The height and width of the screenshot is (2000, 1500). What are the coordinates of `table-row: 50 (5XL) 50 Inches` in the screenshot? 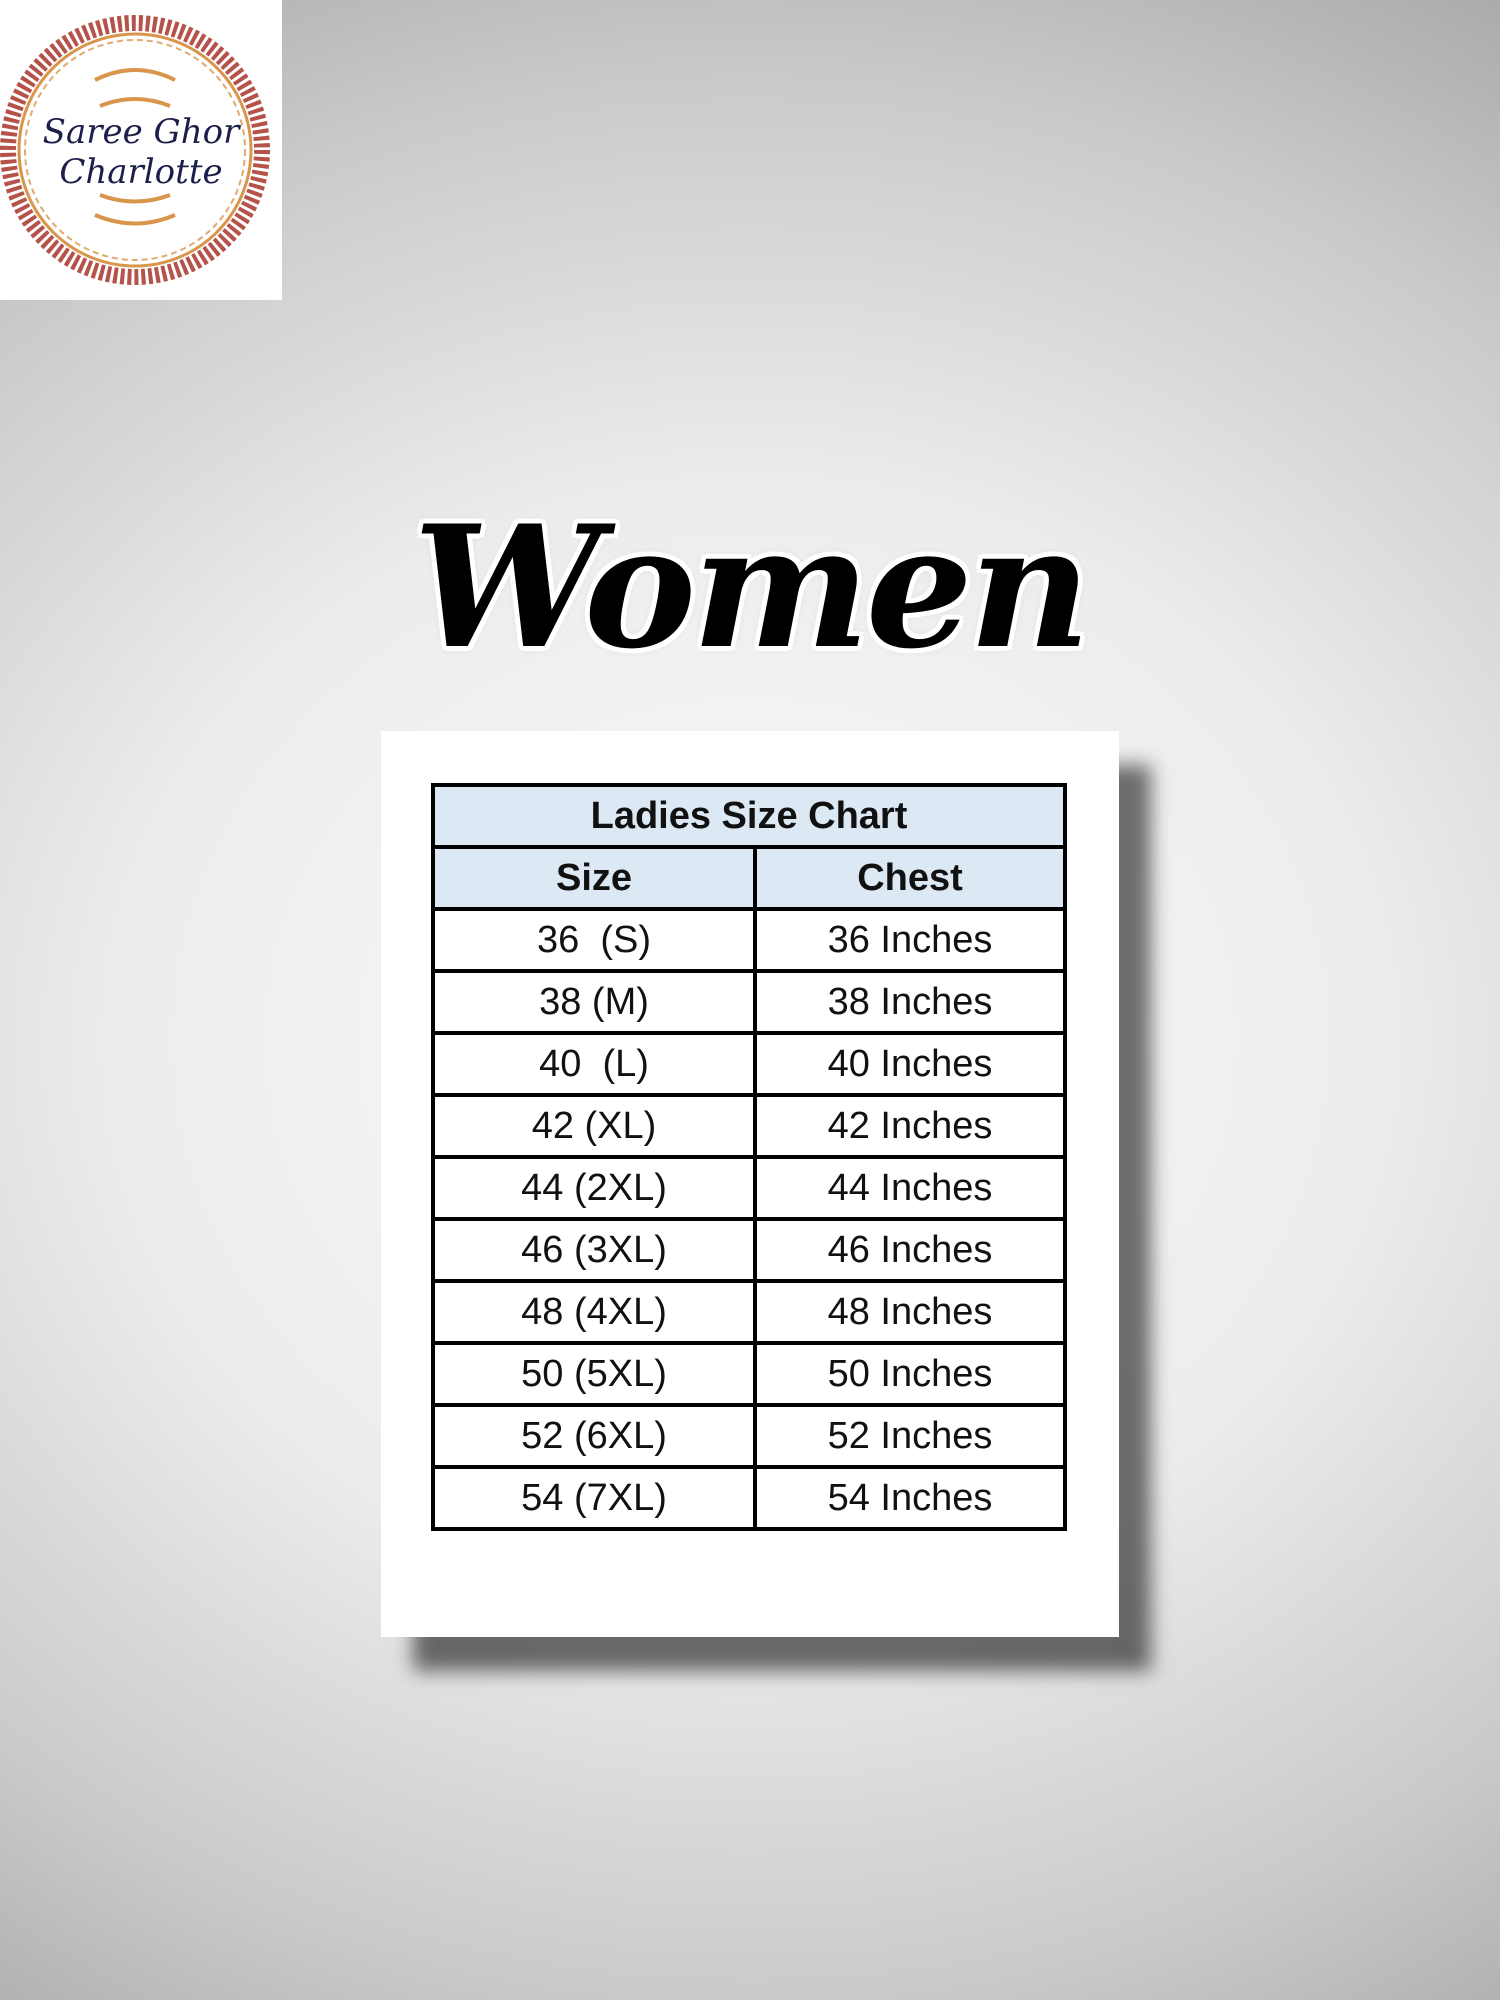 It's located at (749, 1374).